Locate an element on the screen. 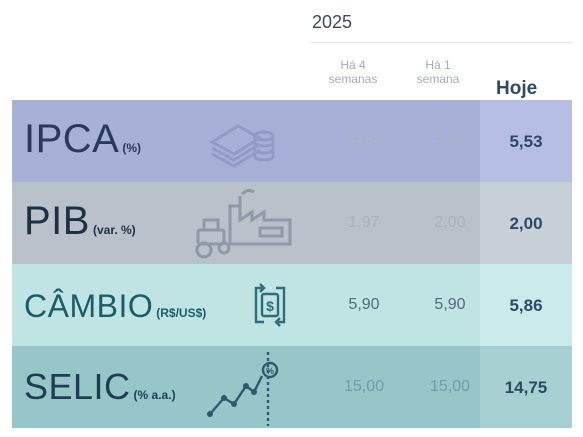  value-1-week: 2,00 is located at coordinates (450, 222).